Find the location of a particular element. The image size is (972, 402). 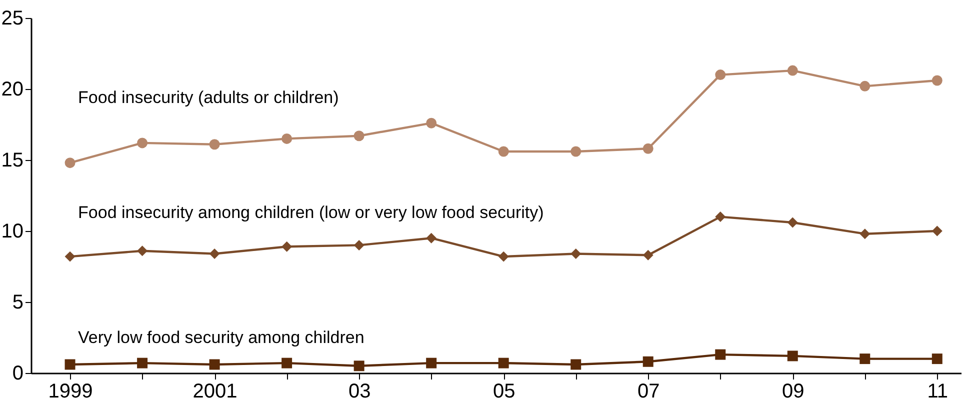

x-tick-label: 2001 is located at coordinates (215, 391).